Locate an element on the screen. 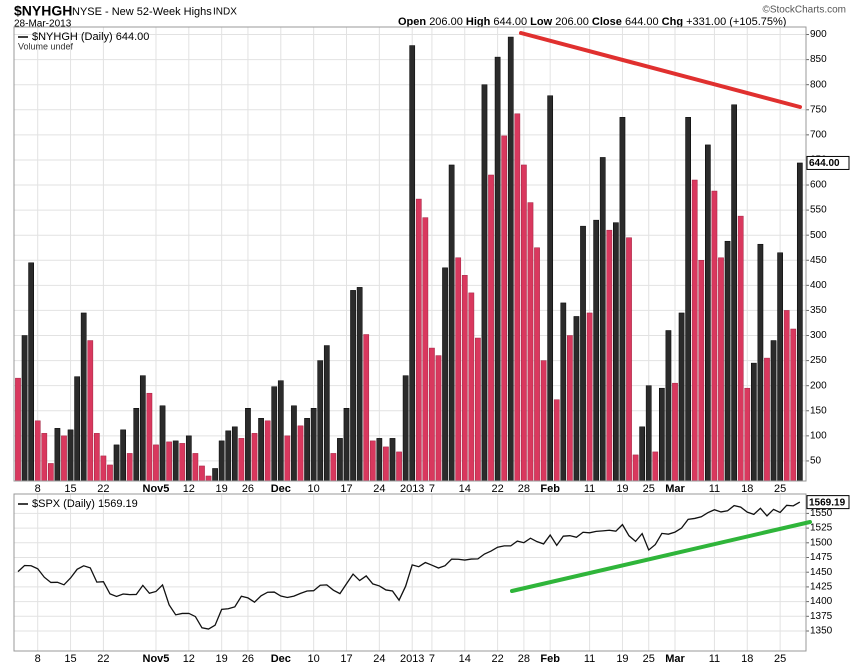 The width and height of the screenshot is (850, 668). x-tick-label: 2013 is located at coordinates (412, 659).